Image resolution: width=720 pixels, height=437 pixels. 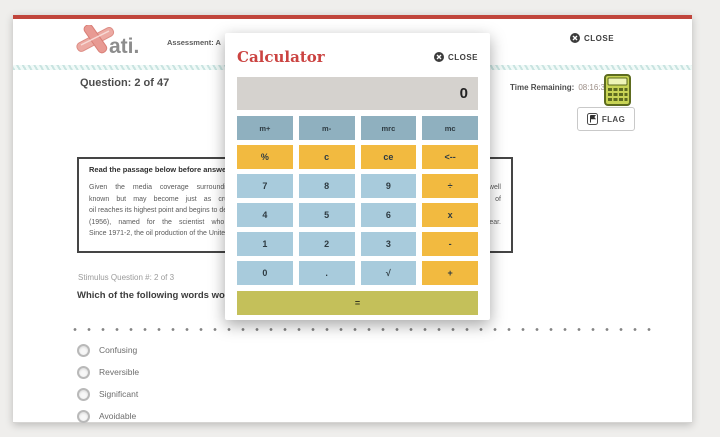 I want to click on ati-logo: ati., so click(x=113, y=44).